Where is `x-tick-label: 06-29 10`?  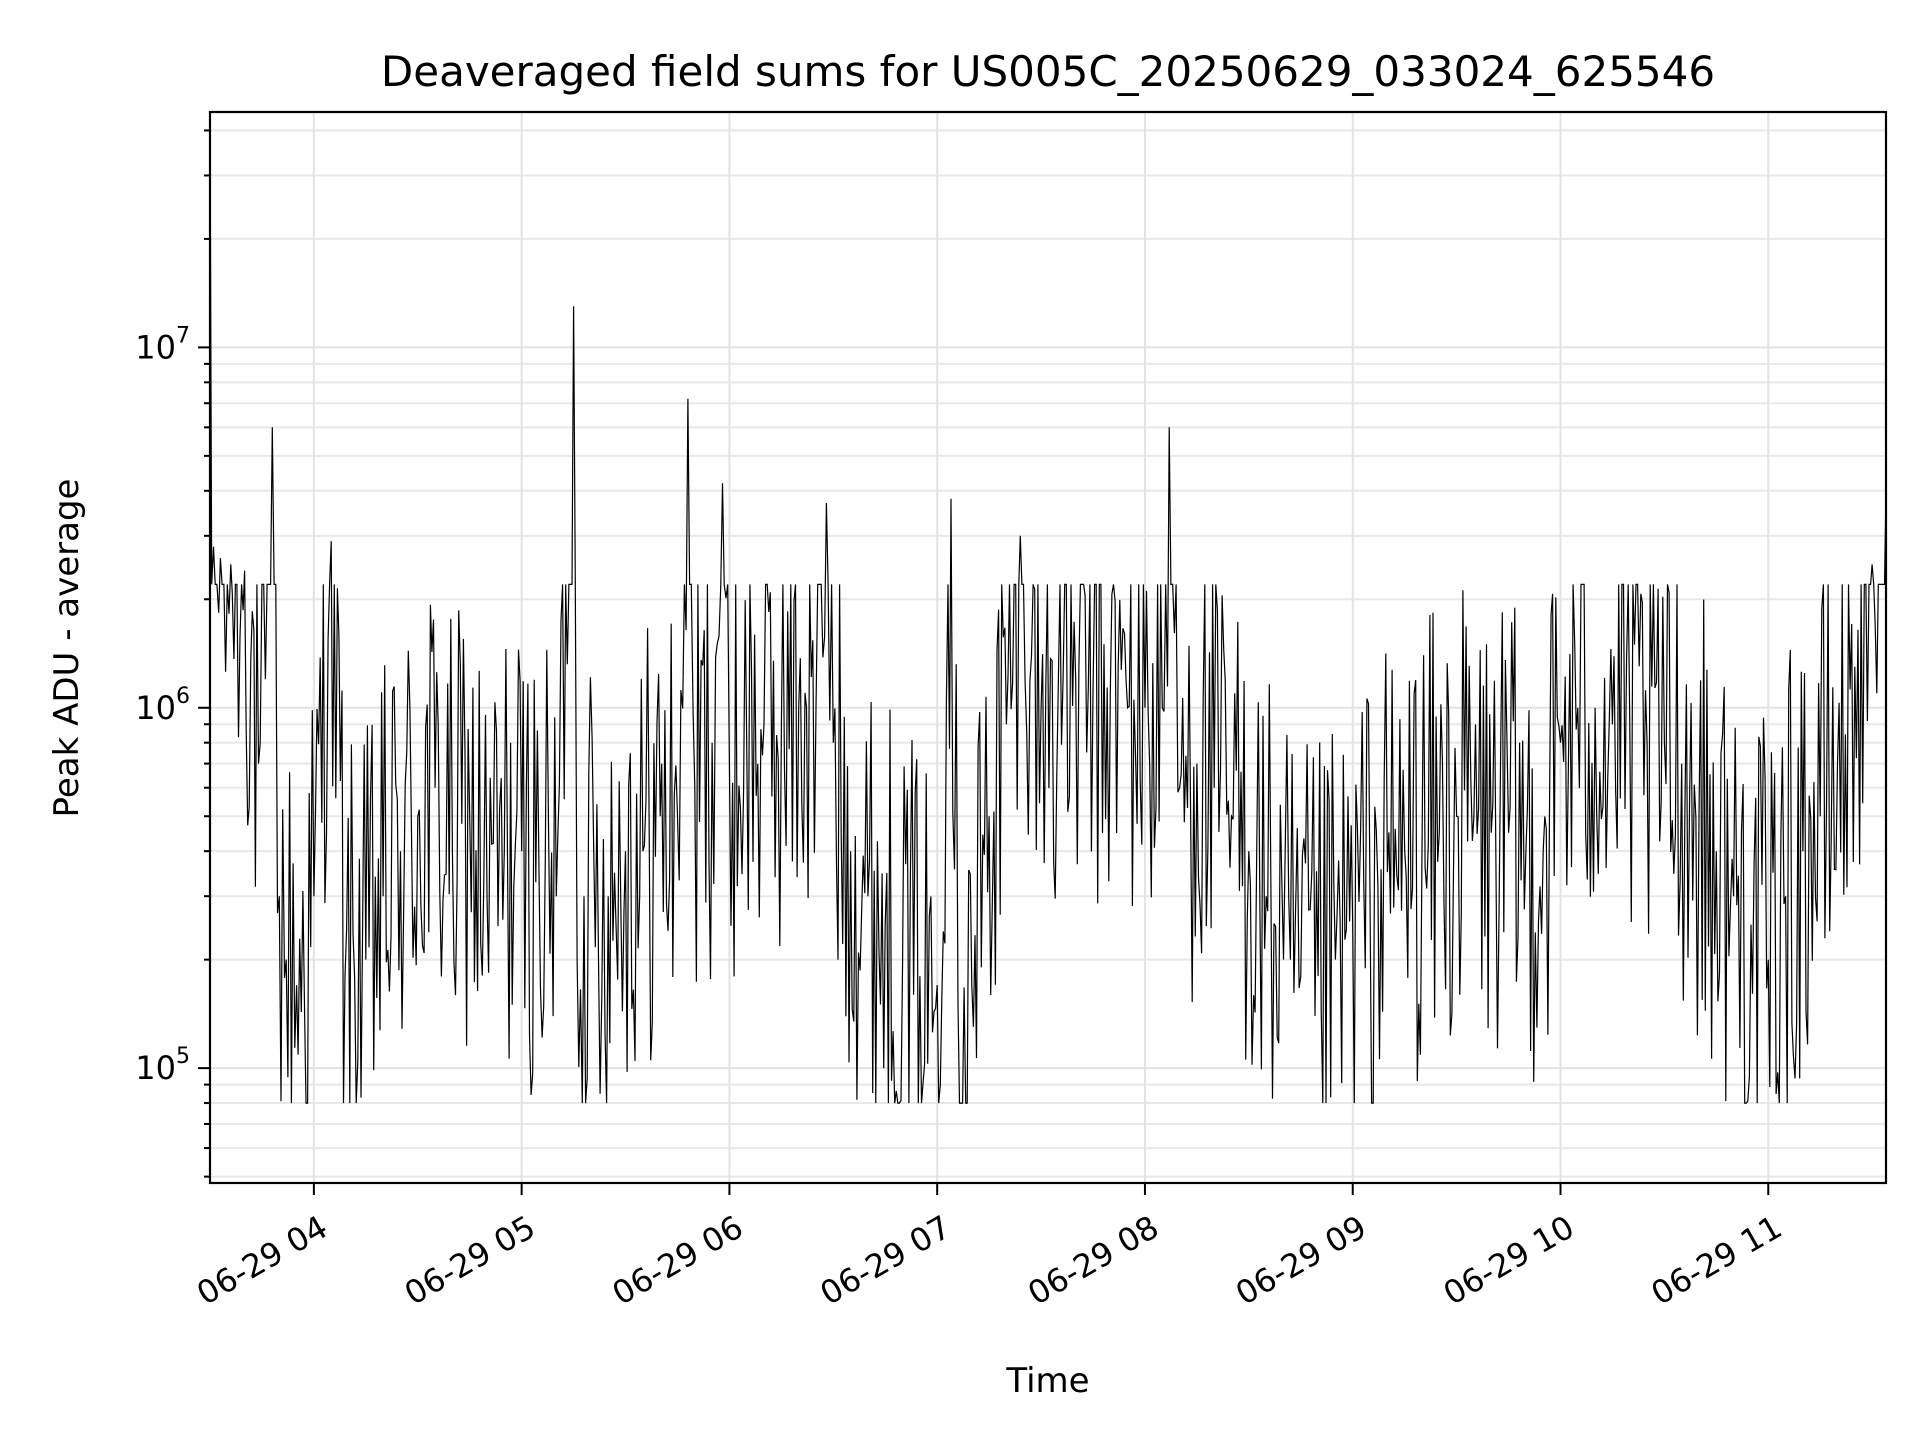
x-tick-label: 06-29 10 is located at coordinates (1509, 1260).